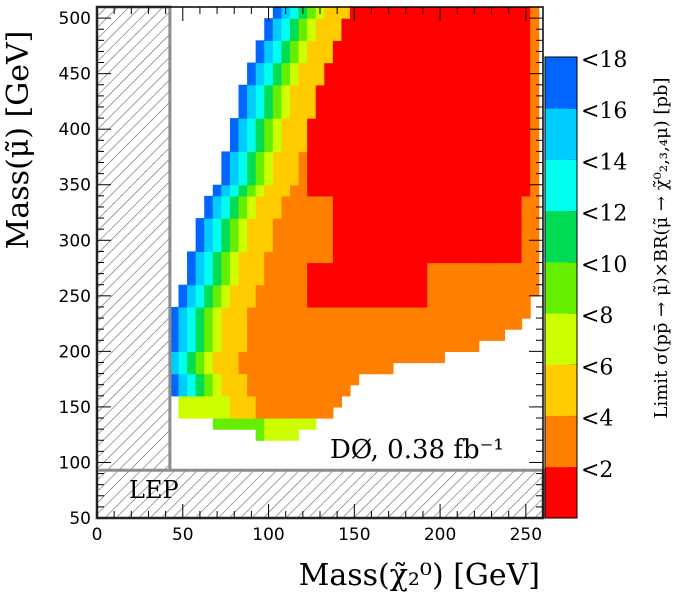 Image resolution: width=676 pixels, height=596 pixels. What do you see at coordinates (268, 535) in the screenshot?
I see `x-tick-label: 100` at bounding box center [268, 535].